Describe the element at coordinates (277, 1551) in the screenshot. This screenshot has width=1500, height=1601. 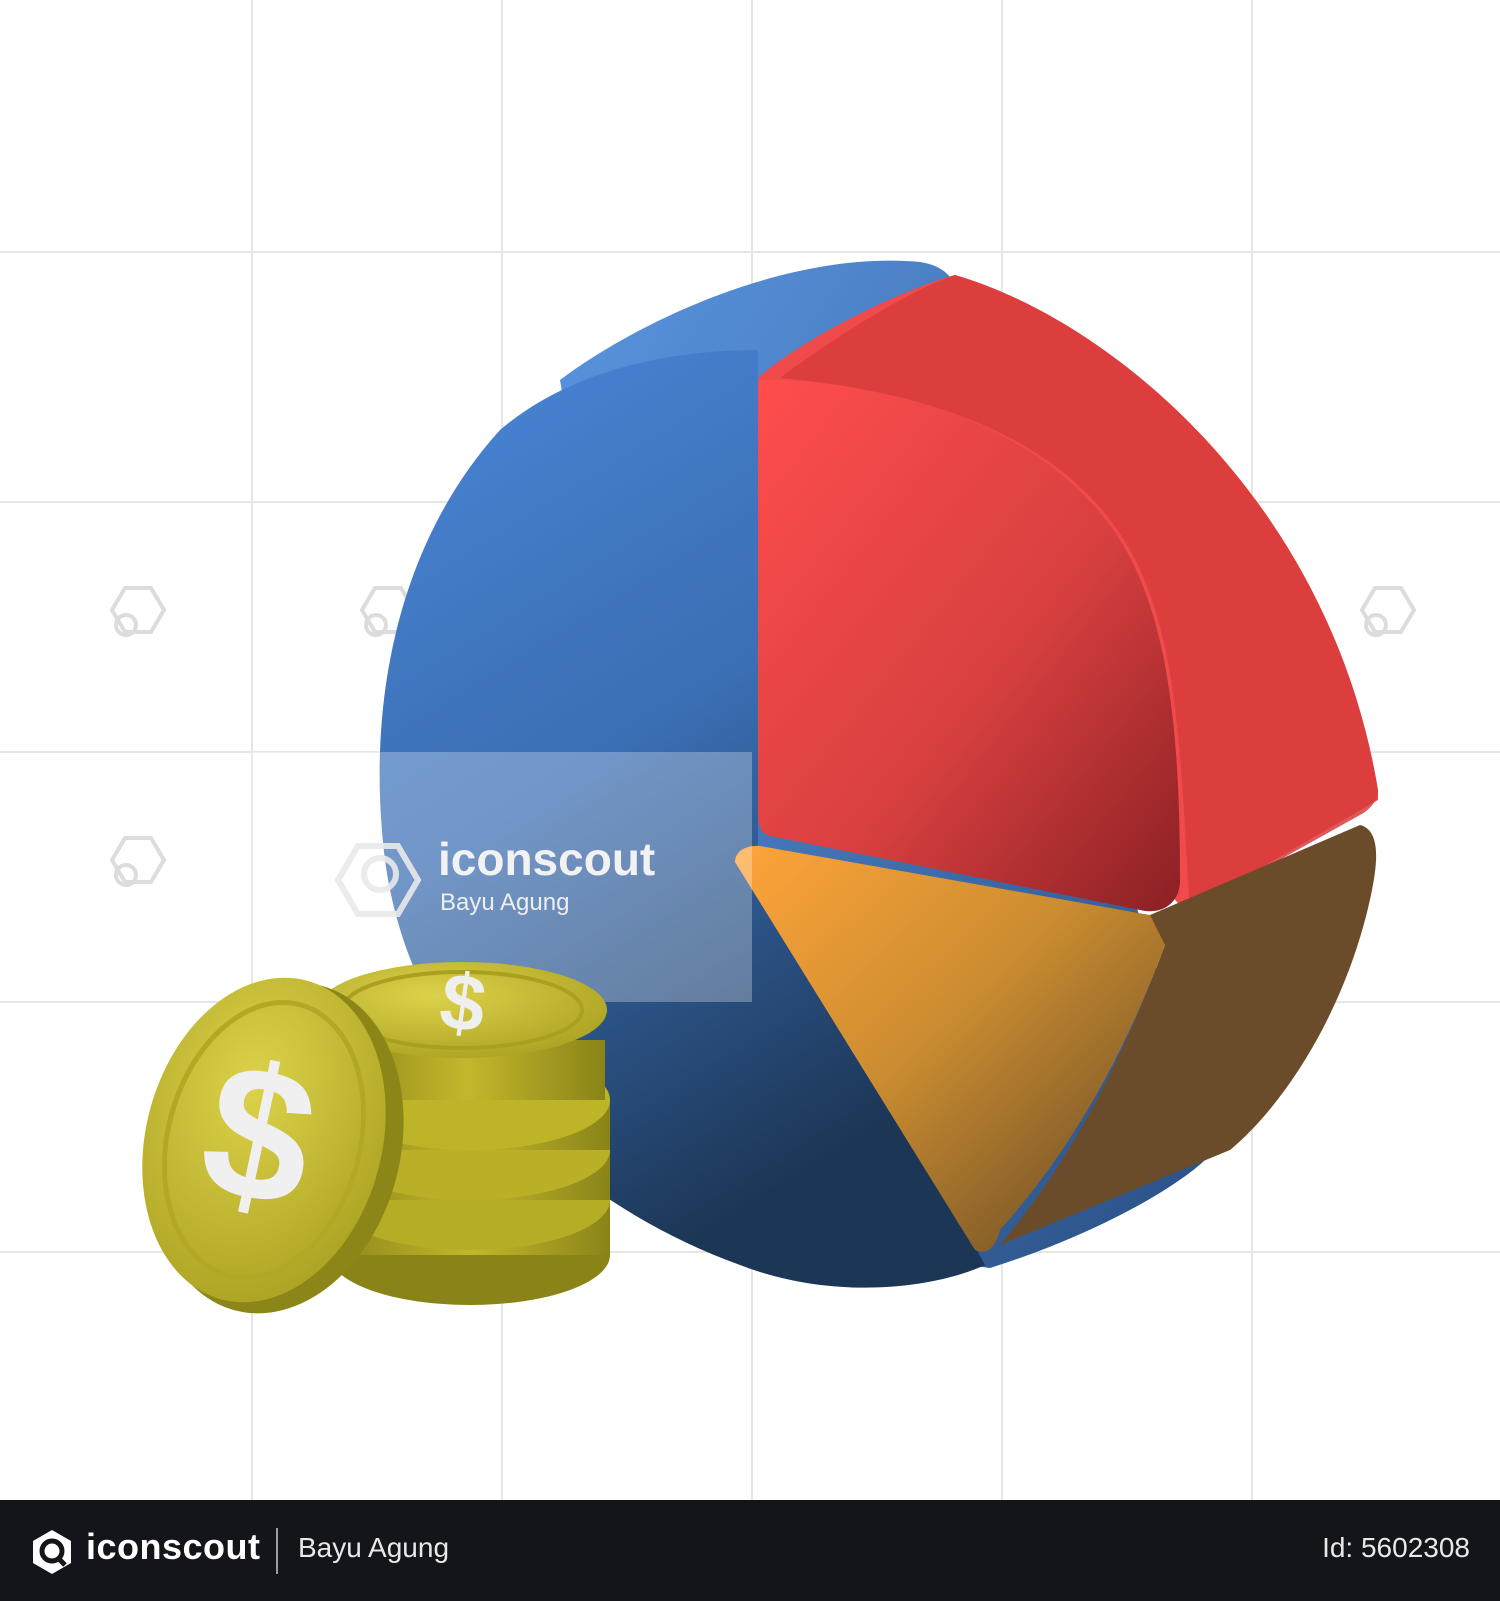
I see `footer-divider` at that location.